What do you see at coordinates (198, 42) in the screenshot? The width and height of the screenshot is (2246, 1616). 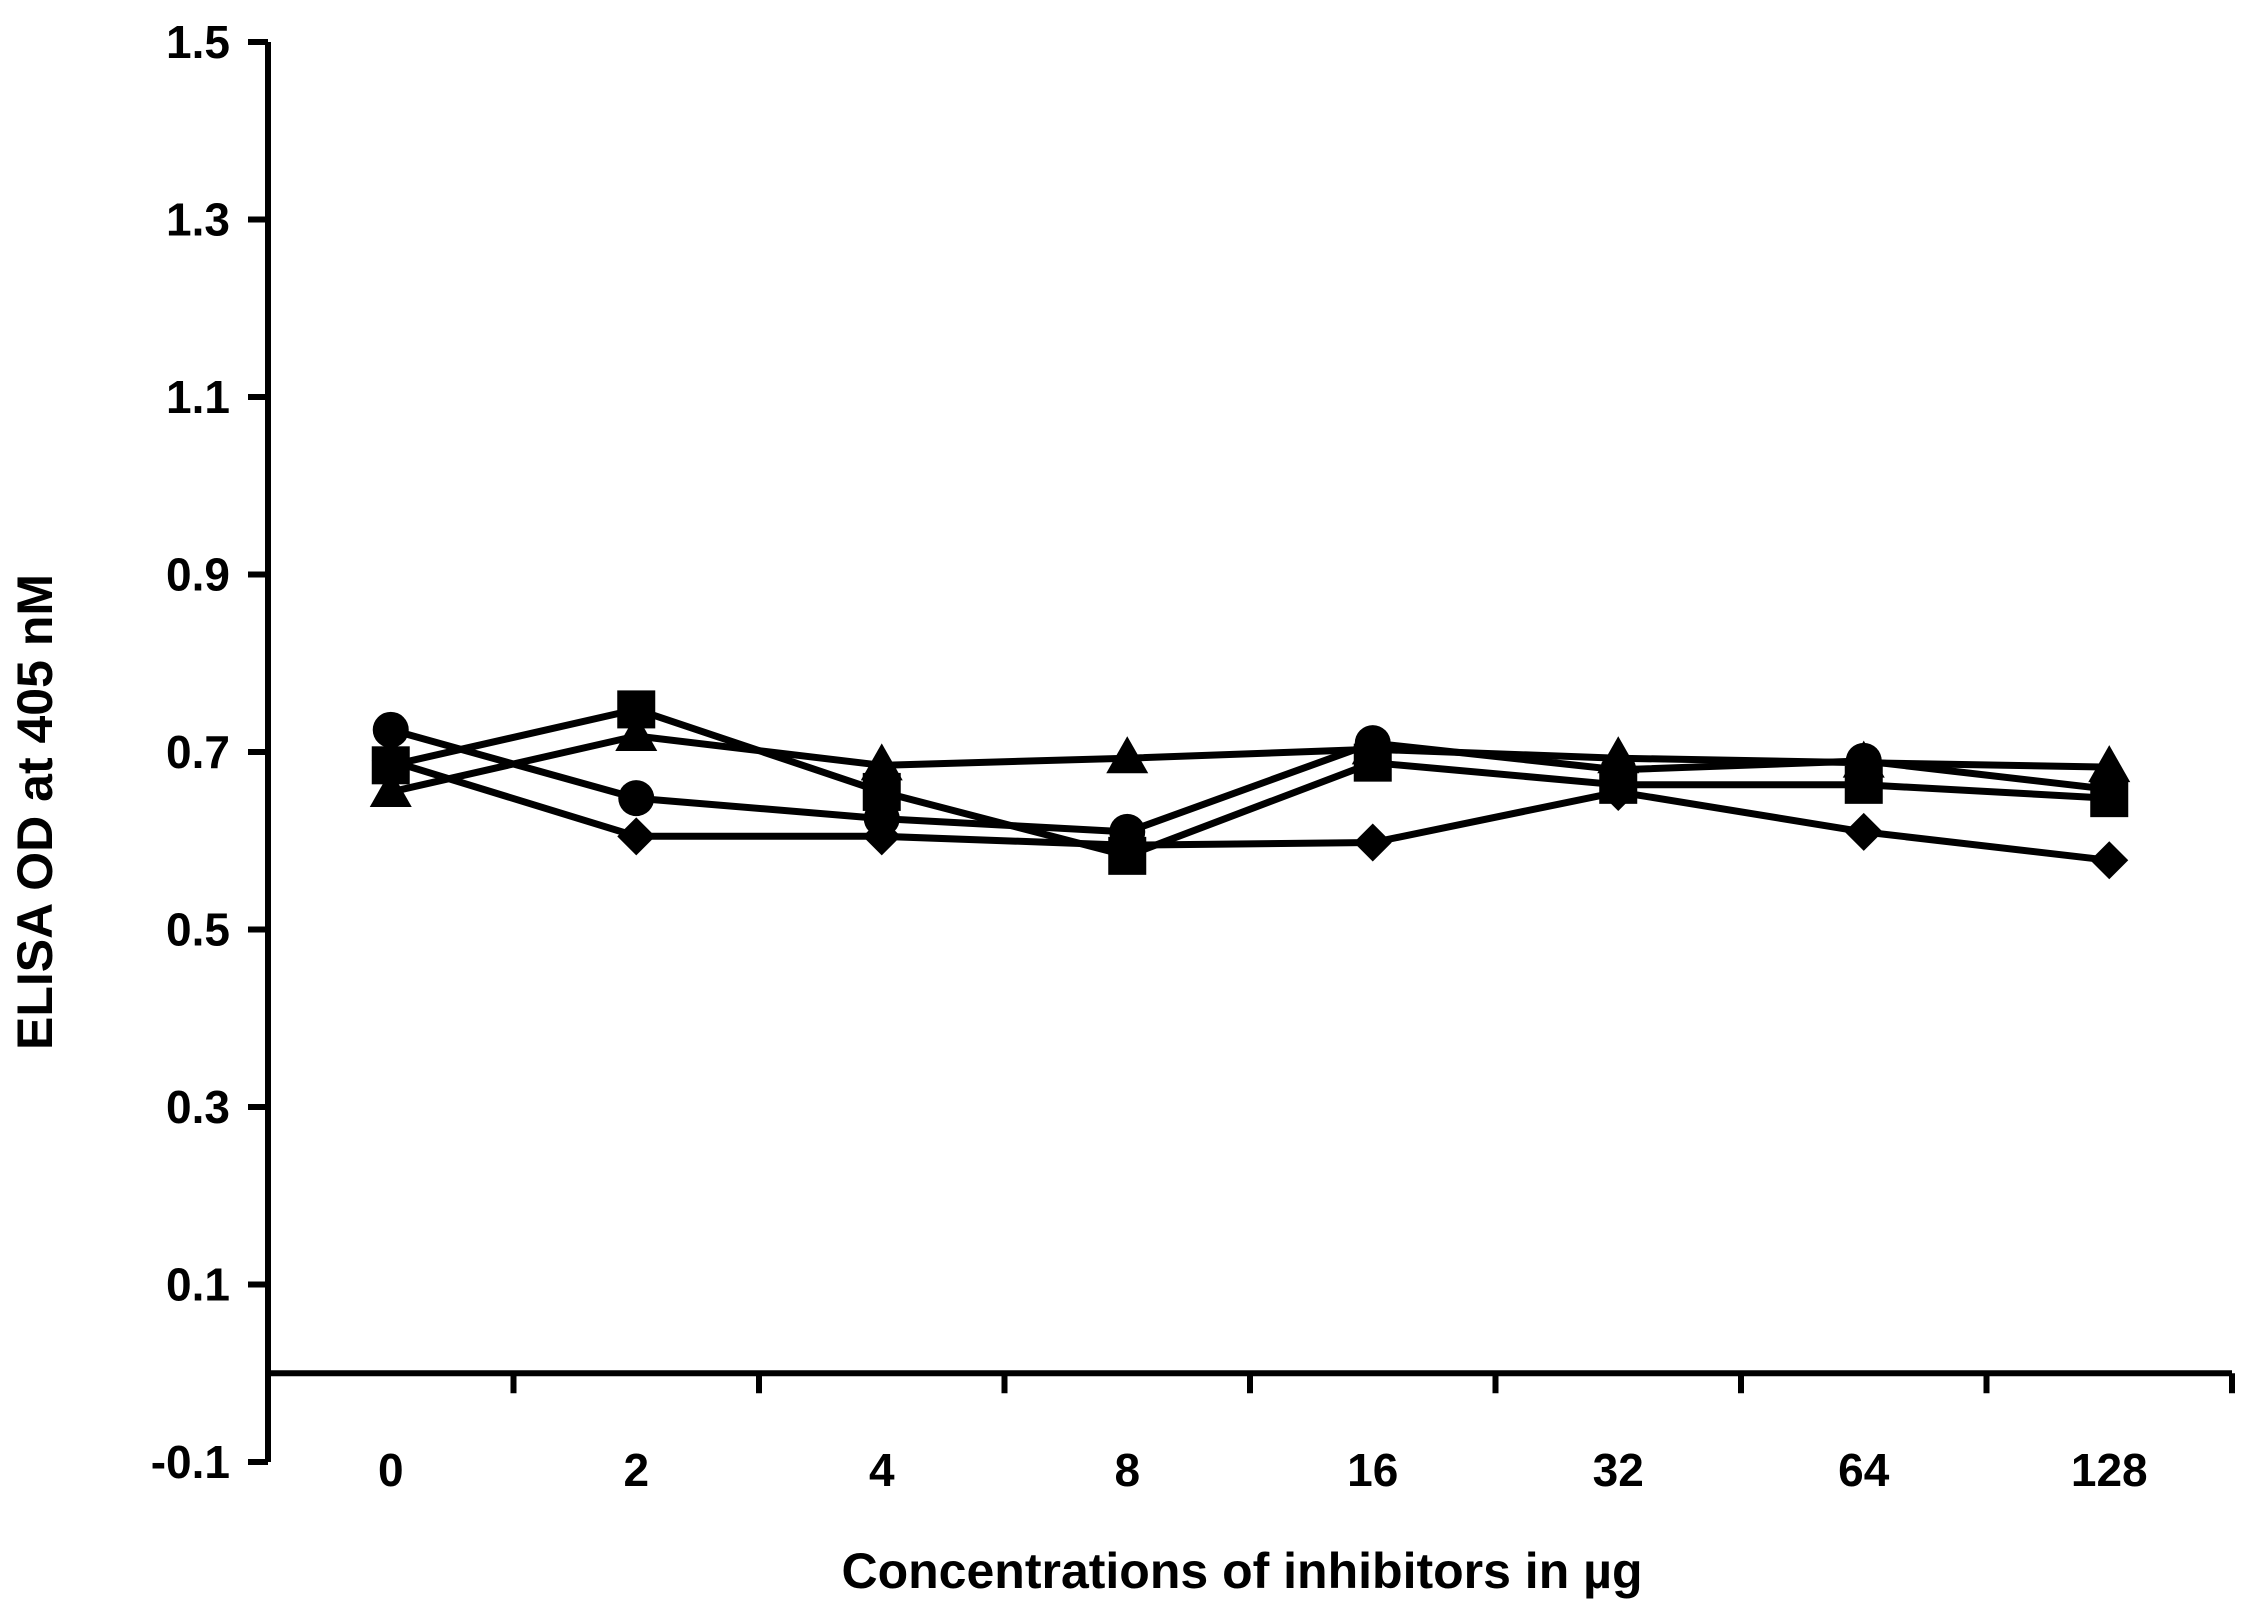 I see `y-tick-label: 1.5` at bounding box center [198, 42].